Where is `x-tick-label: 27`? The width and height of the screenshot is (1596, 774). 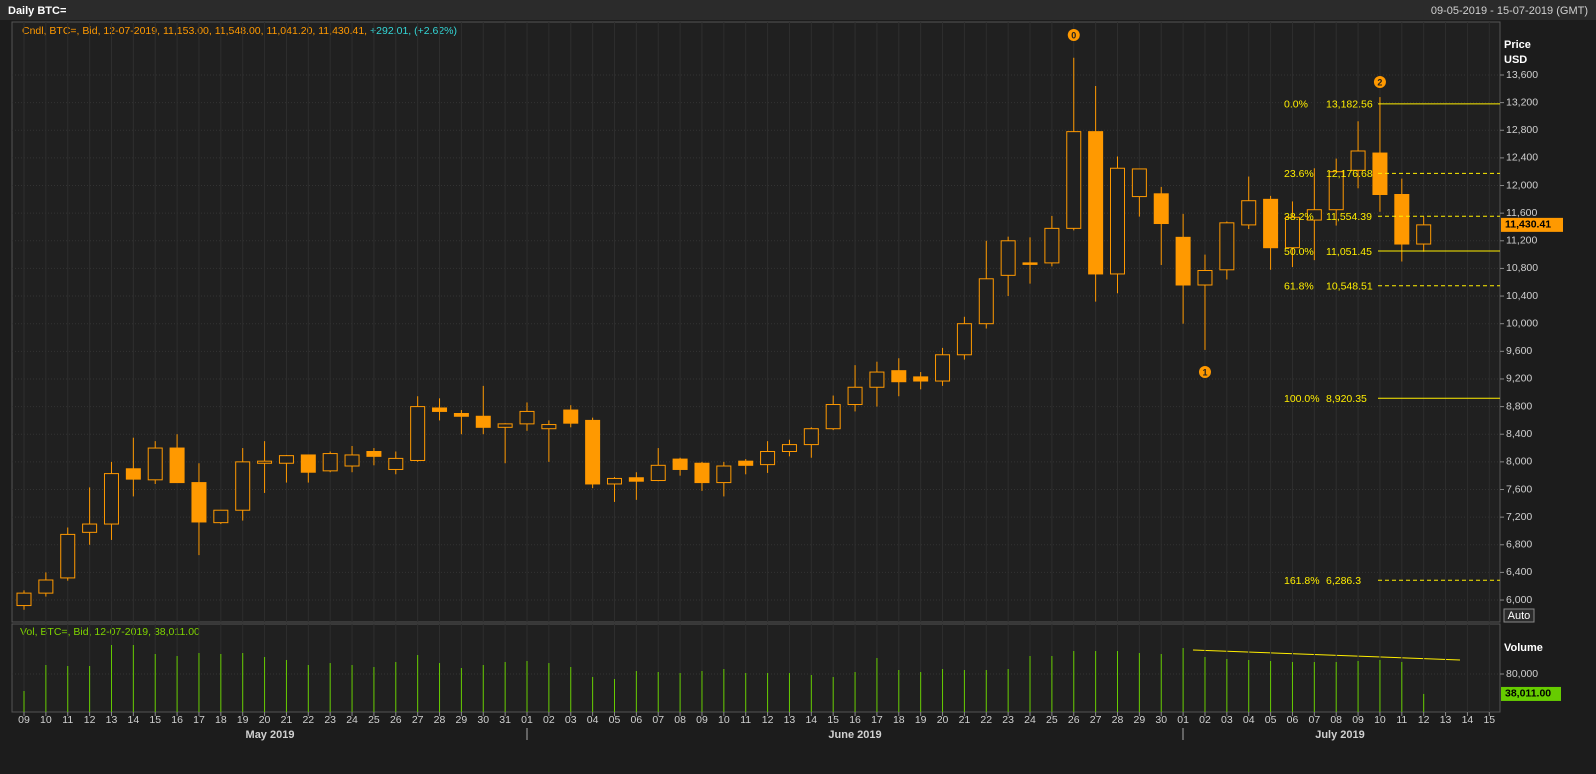 x-tick-label: 27 is located at coordinates (418, 720).